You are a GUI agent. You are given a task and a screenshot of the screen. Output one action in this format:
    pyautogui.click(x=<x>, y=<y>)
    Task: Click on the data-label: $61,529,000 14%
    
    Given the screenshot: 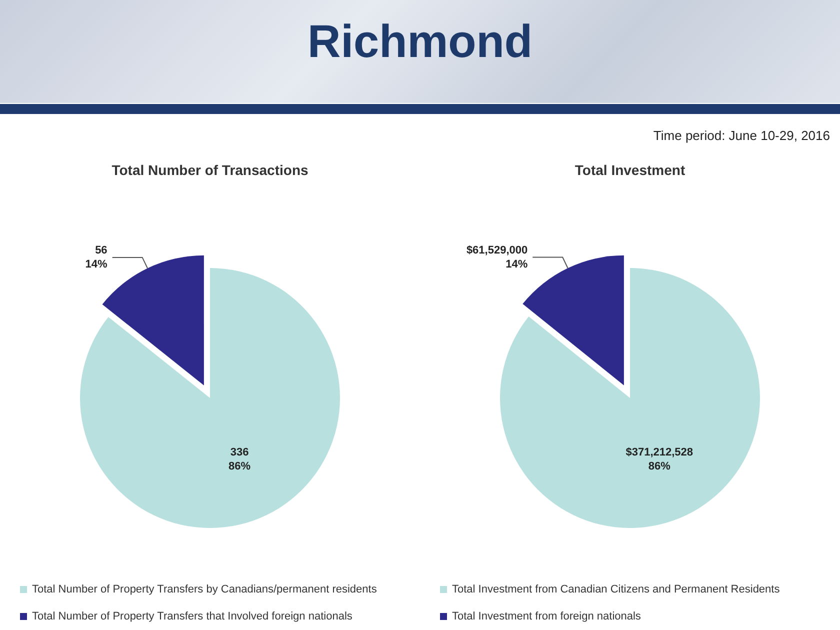 What is the action you would take?
    pyautogui.click(x=497, y=257)
    